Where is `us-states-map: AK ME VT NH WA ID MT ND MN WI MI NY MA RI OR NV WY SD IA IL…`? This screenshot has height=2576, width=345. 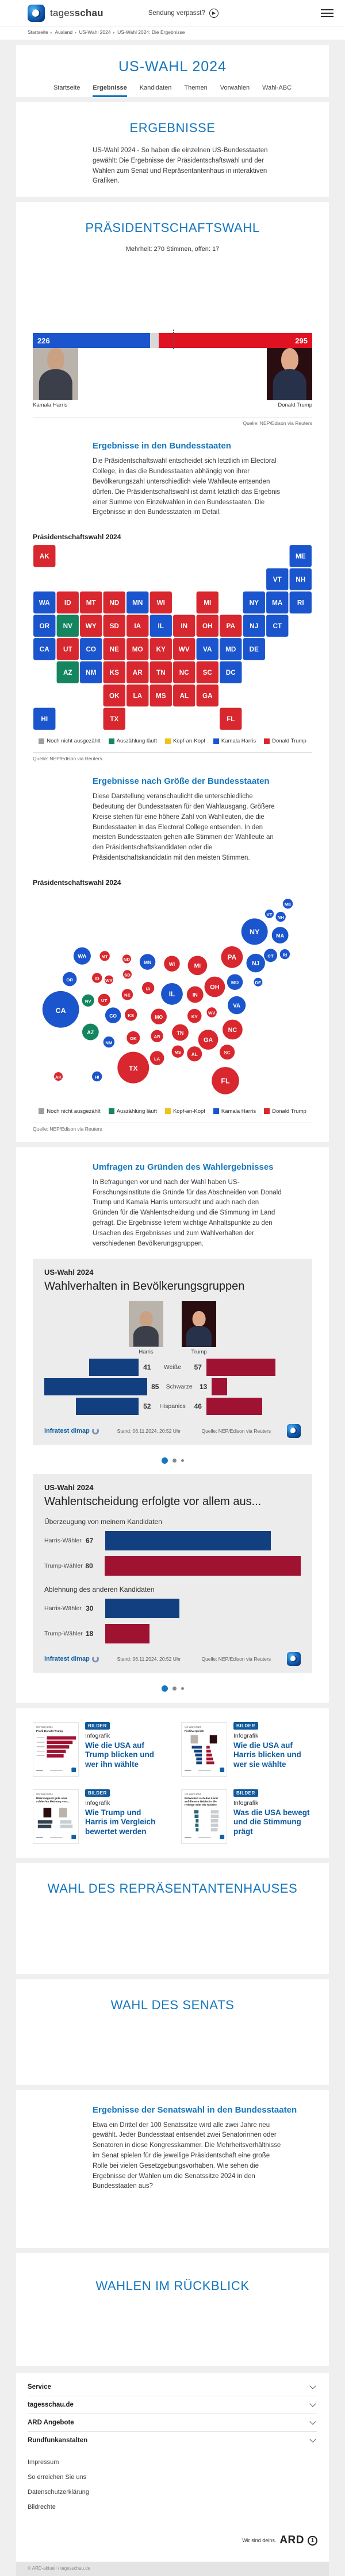
us-states-map: AK ME VT NH WA ID MT ND MN WI MI NY MA RI OR NV WY SD IA IL… is located at coordinates (172, 638).